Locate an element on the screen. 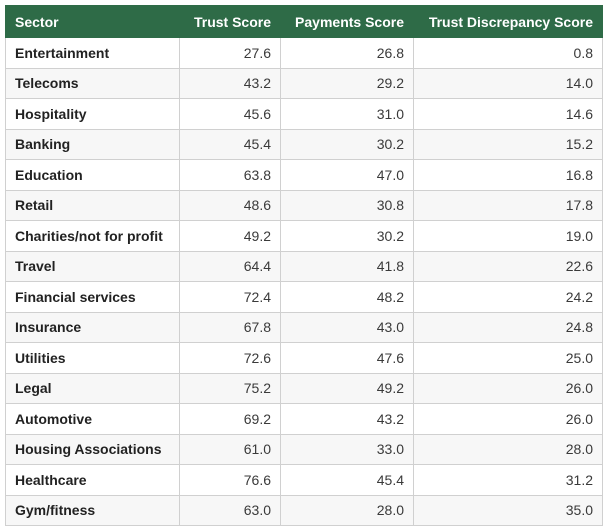 The height and width of the screenshot is (532, 607). cell-sector: Retail is located at coordinates (92, 205).